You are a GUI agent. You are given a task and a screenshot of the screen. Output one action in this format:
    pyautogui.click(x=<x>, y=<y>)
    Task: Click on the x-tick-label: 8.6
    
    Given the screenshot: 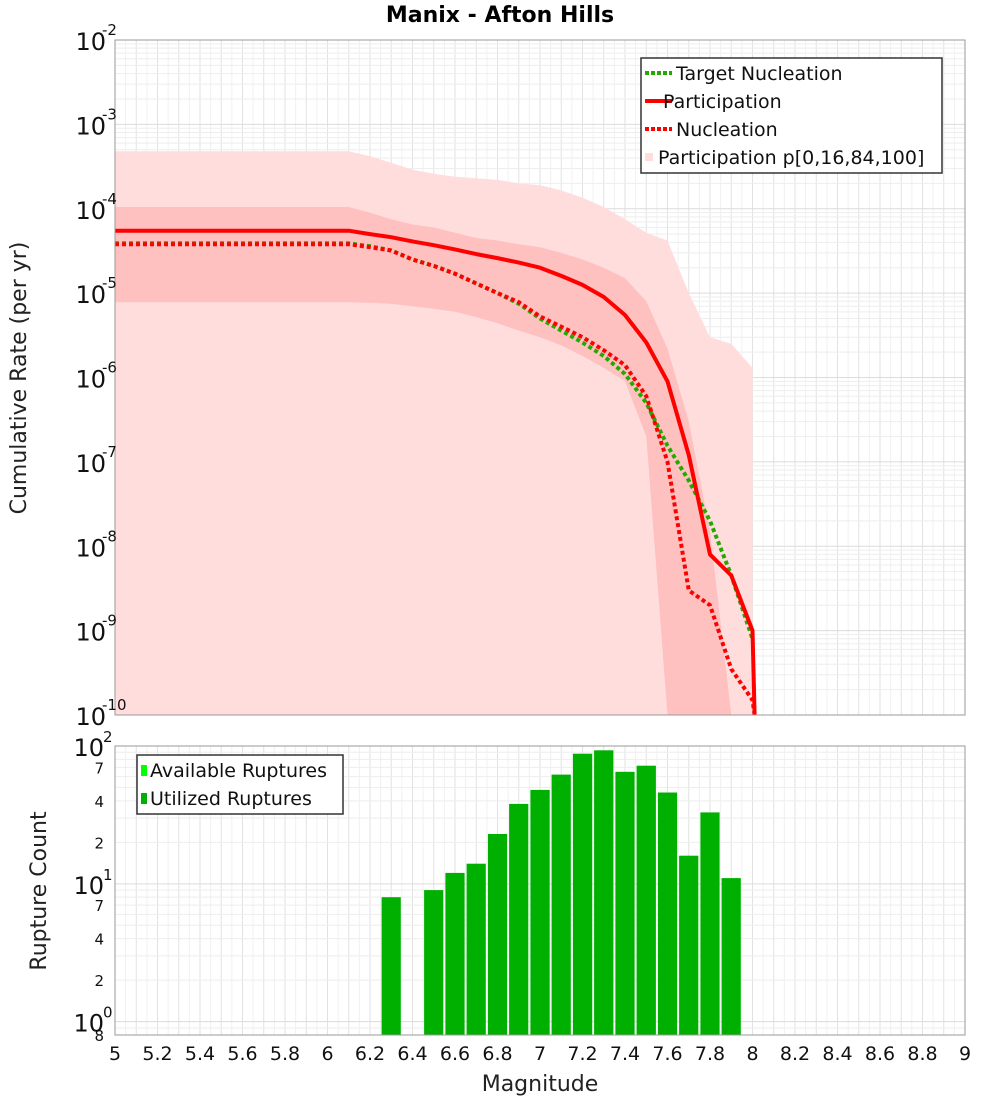 What is the action you would take?
    pyautogui.click(x=880, y=1054)
    